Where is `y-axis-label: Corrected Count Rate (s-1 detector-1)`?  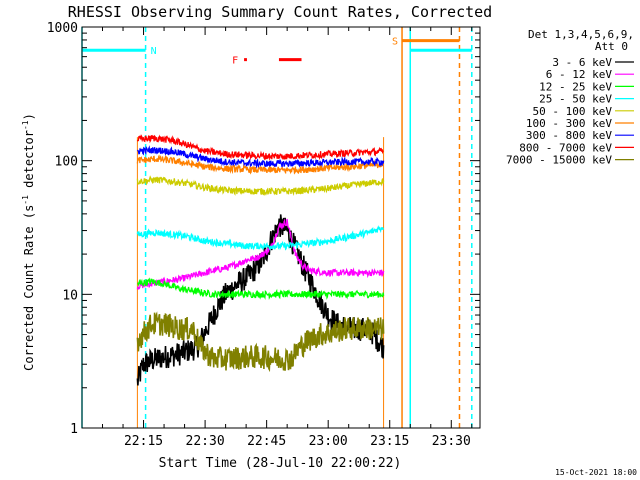
y-axis-label: Corrected Count Rate (s-1 detector-1) is located at coordinates (28, 242).